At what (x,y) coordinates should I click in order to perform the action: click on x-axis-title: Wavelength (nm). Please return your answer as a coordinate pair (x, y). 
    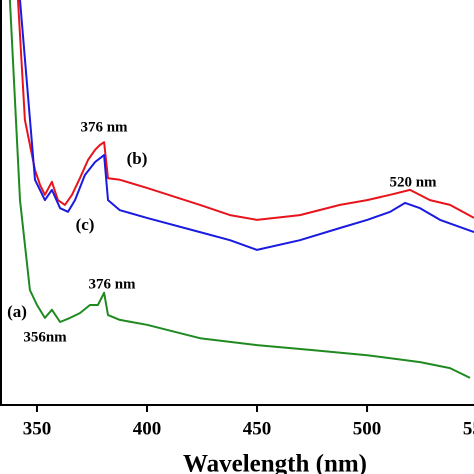
    Looking at the image, I should click on (275, 462).